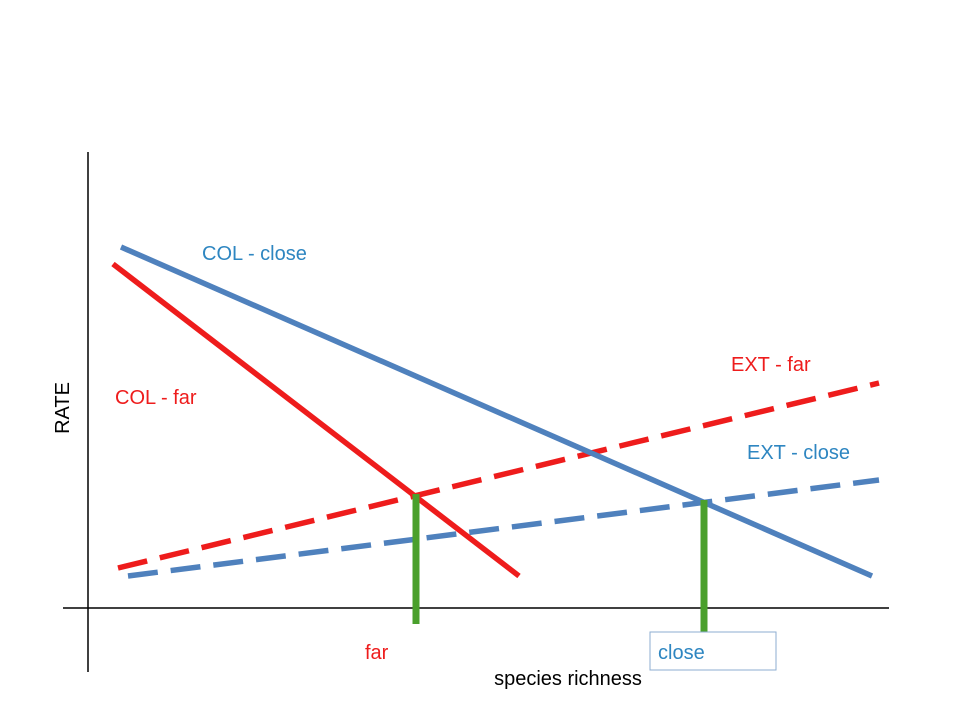  What do you see at coordinates (63, 408) in the screenshot?
I see `y-axis-label: RATE` at bounding box center [63, 408].